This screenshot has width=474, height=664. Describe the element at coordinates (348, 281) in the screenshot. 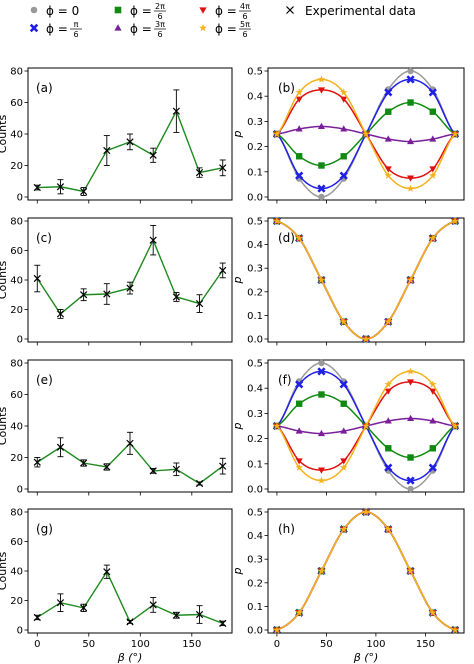

I see `panel-3: 0.0 0.1 0.2 0.3 0.4 0.5 p (d)` at that location.